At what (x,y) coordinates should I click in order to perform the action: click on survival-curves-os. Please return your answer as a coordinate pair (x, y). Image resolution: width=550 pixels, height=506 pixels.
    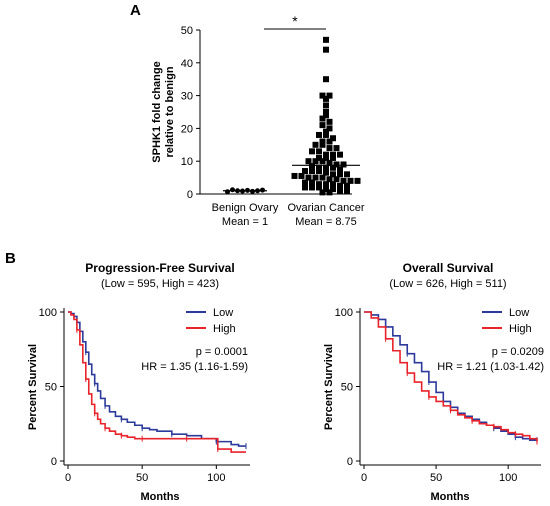
    Looking at the image, I should click on (451, 378).